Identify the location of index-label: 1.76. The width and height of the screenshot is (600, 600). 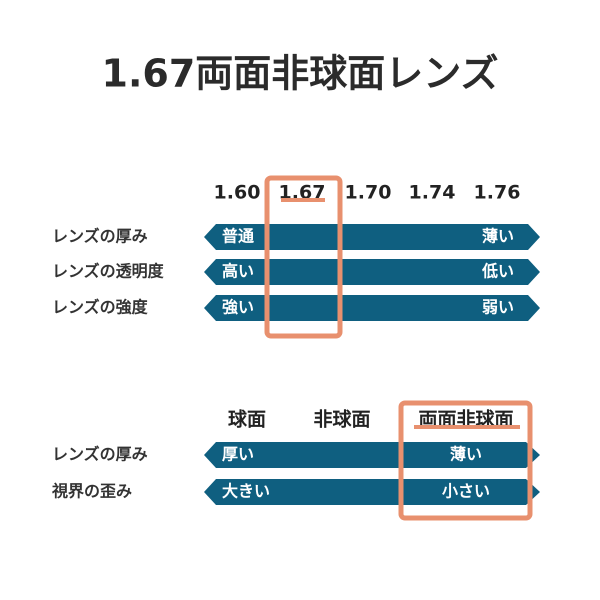
(497, 193).